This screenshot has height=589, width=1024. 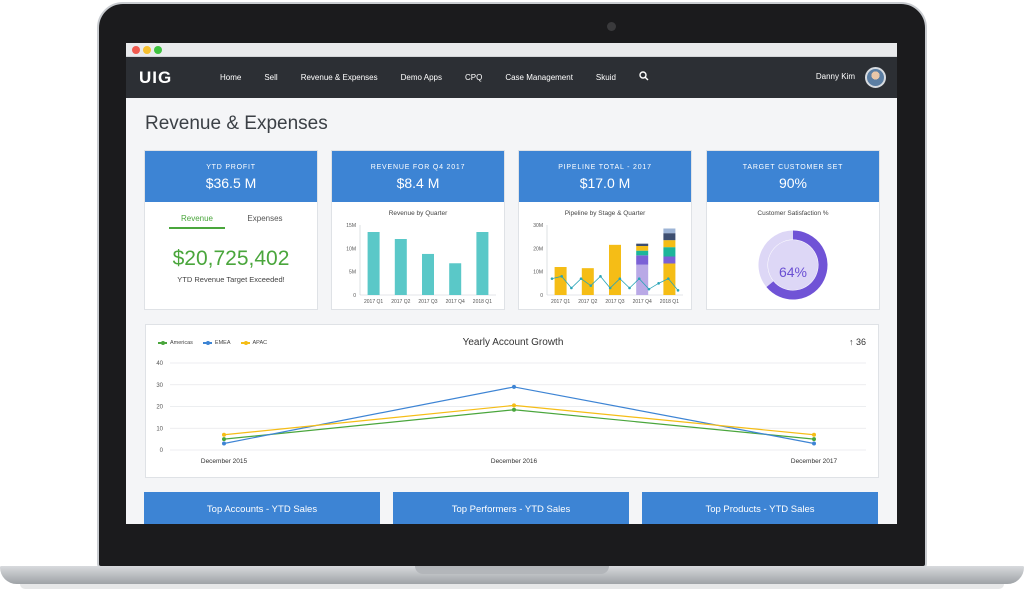 I want to click on top-products-card: Top Products - YTD Sales, so click(x=760, y=508).